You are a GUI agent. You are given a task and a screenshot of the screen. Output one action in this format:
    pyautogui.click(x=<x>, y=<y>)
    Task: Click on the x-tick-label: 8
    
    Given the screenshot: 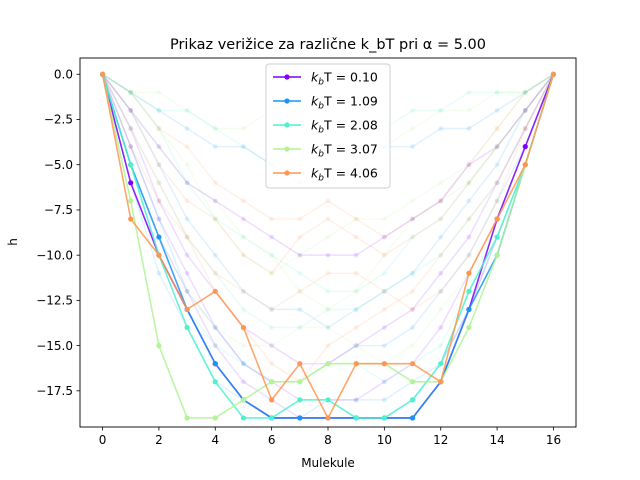 What is the action you would take?
    pyautogui.click(x=328, y=440)
    